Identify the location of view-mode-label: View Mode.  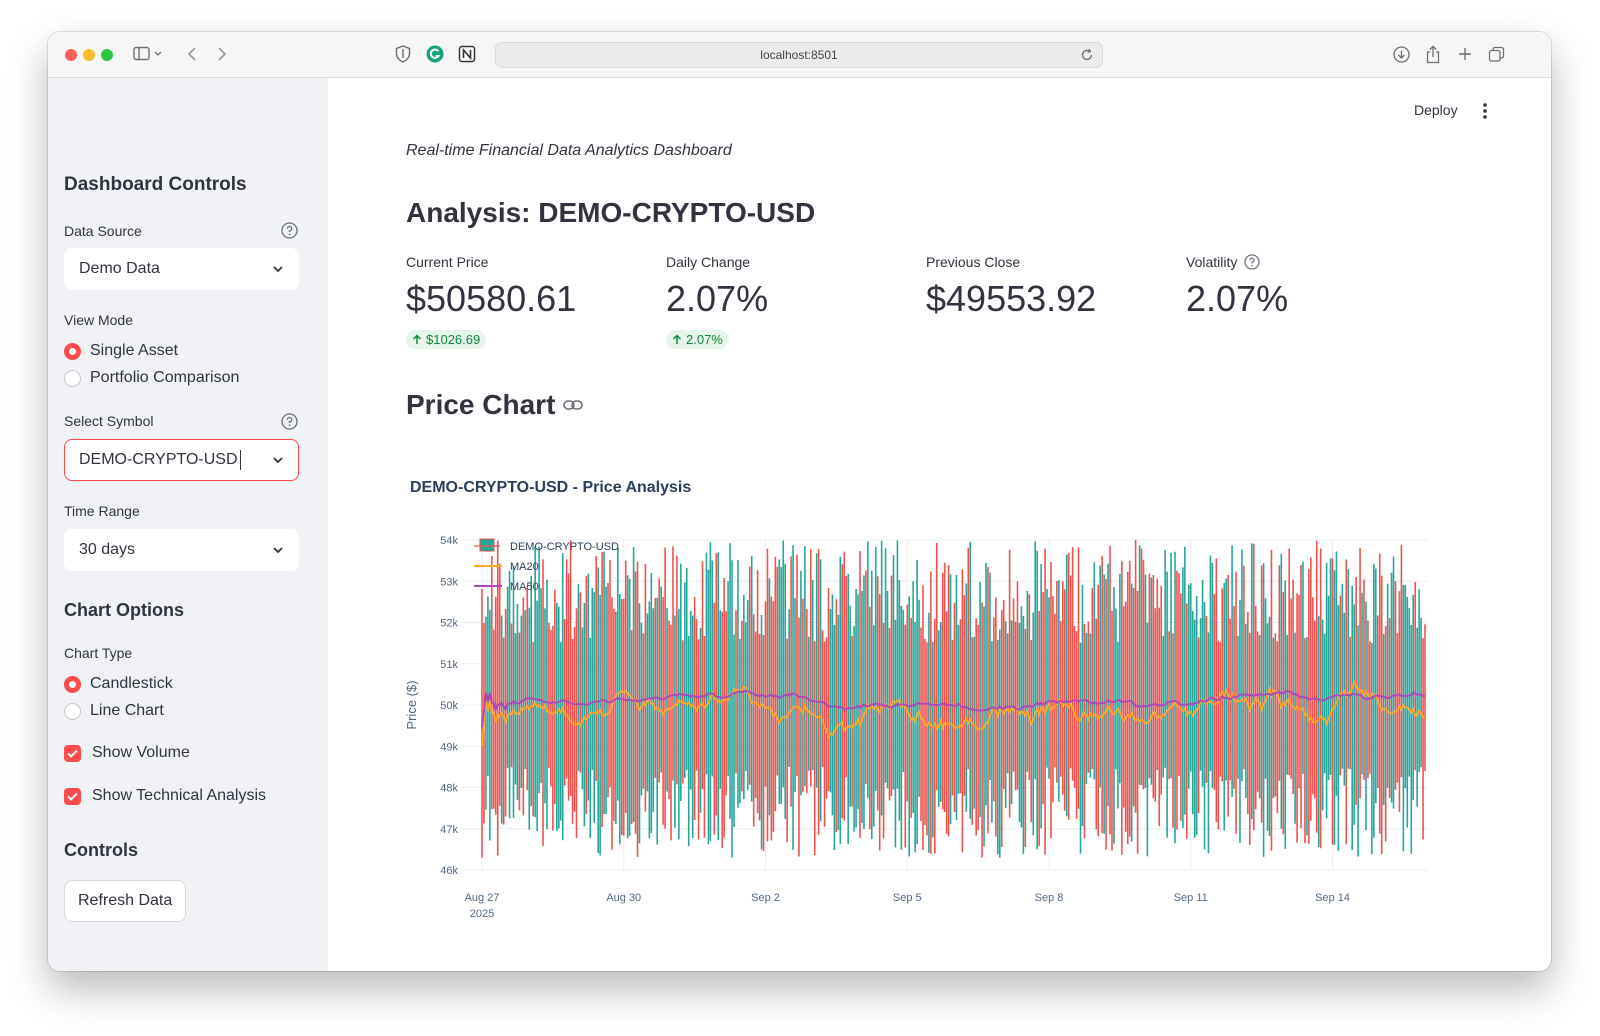
(99, 320).